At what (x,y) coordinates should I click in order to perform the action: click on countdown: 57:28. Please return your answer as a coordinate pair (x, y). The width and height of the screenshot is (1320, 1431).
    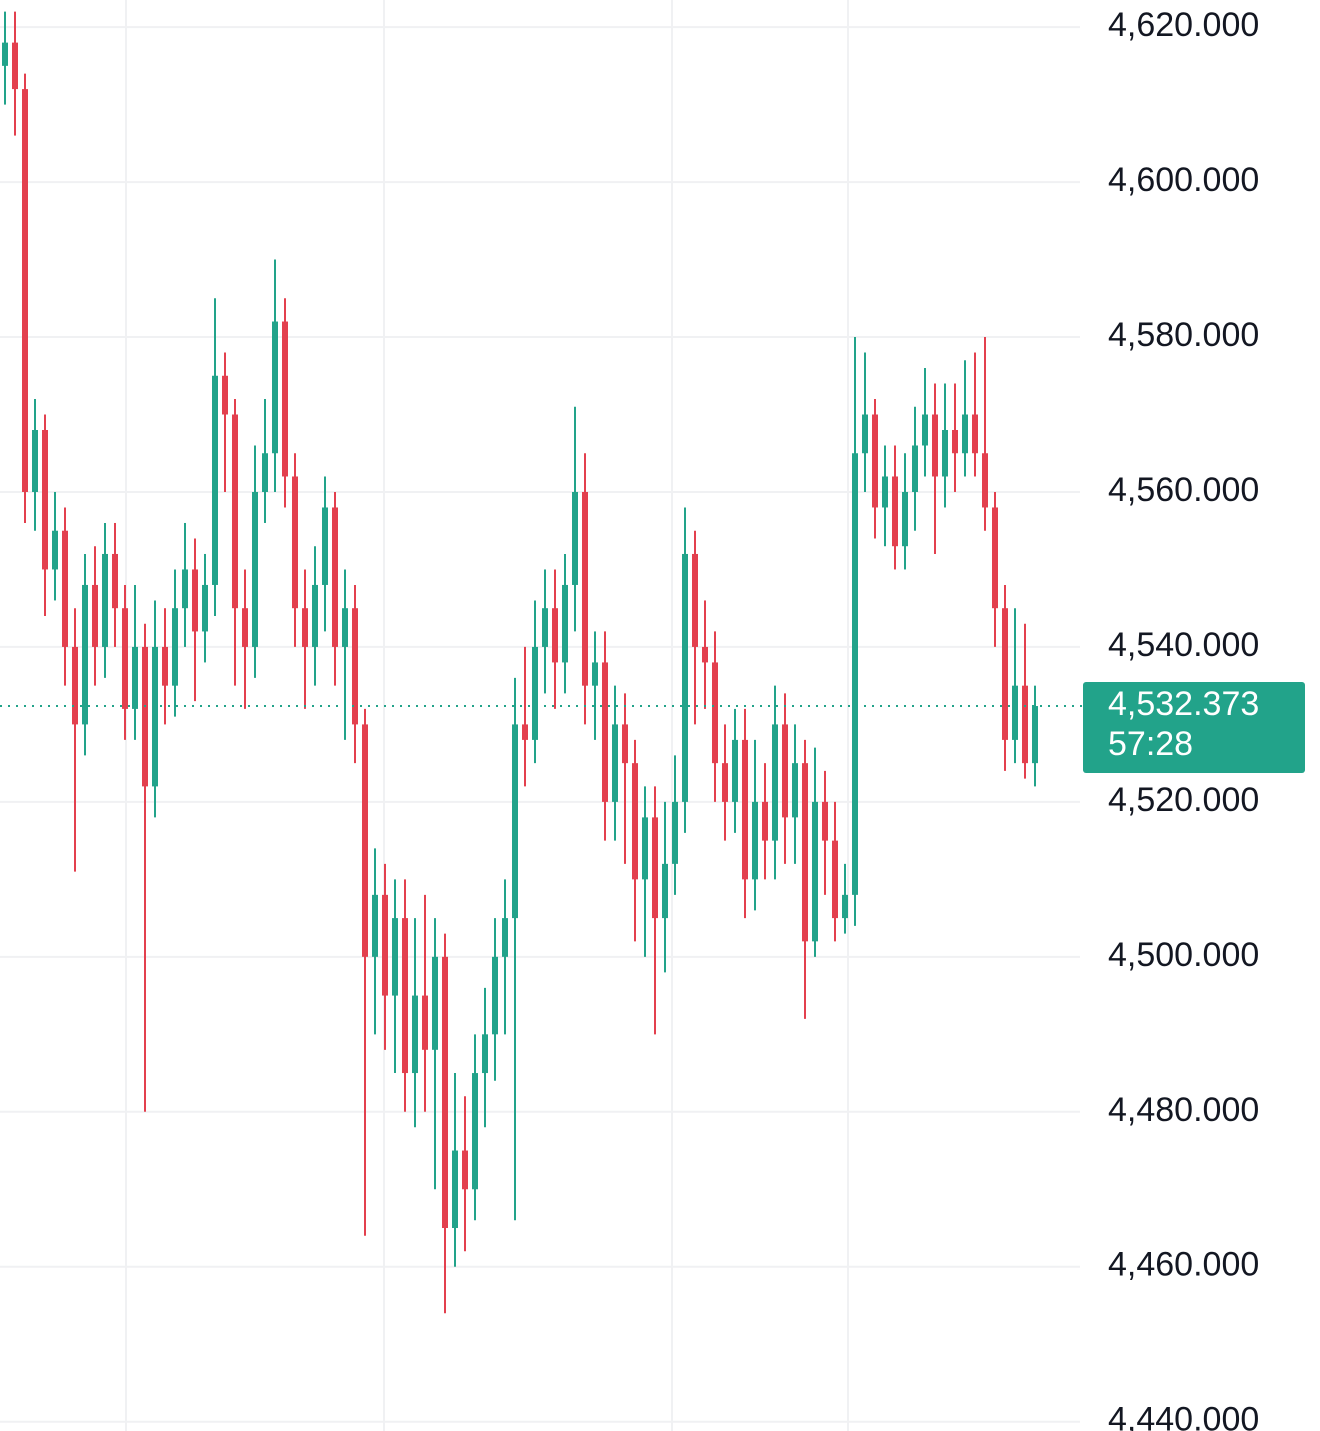
    Looking at the image, I should click on (1150, 744).